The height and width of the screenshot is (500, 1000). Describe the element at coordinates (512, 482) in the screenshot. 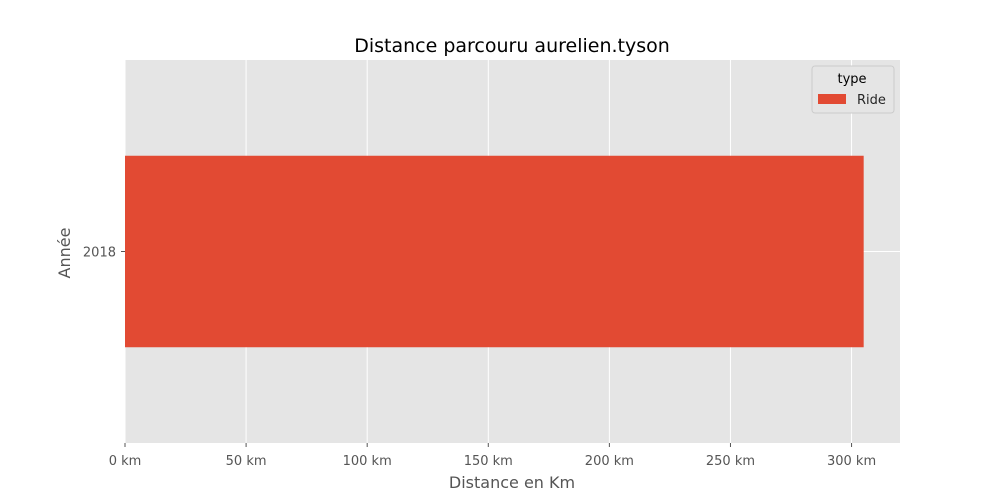

I see `x-axis-label: Distance en Km` at that location.